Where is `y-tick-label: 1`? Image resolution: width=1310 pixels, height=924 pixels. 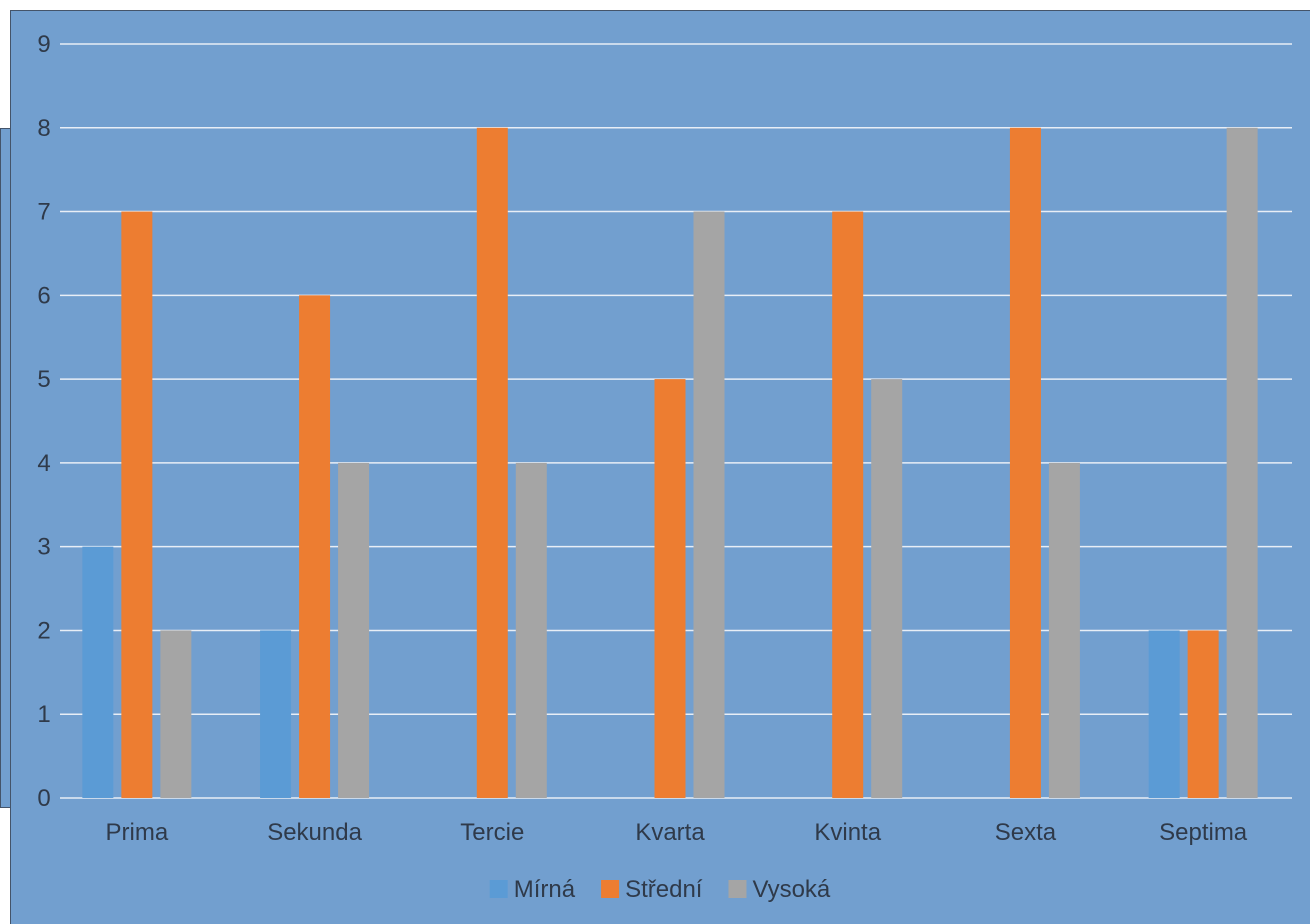 y-tick-label: 1 is located at coordinates (43, 714).